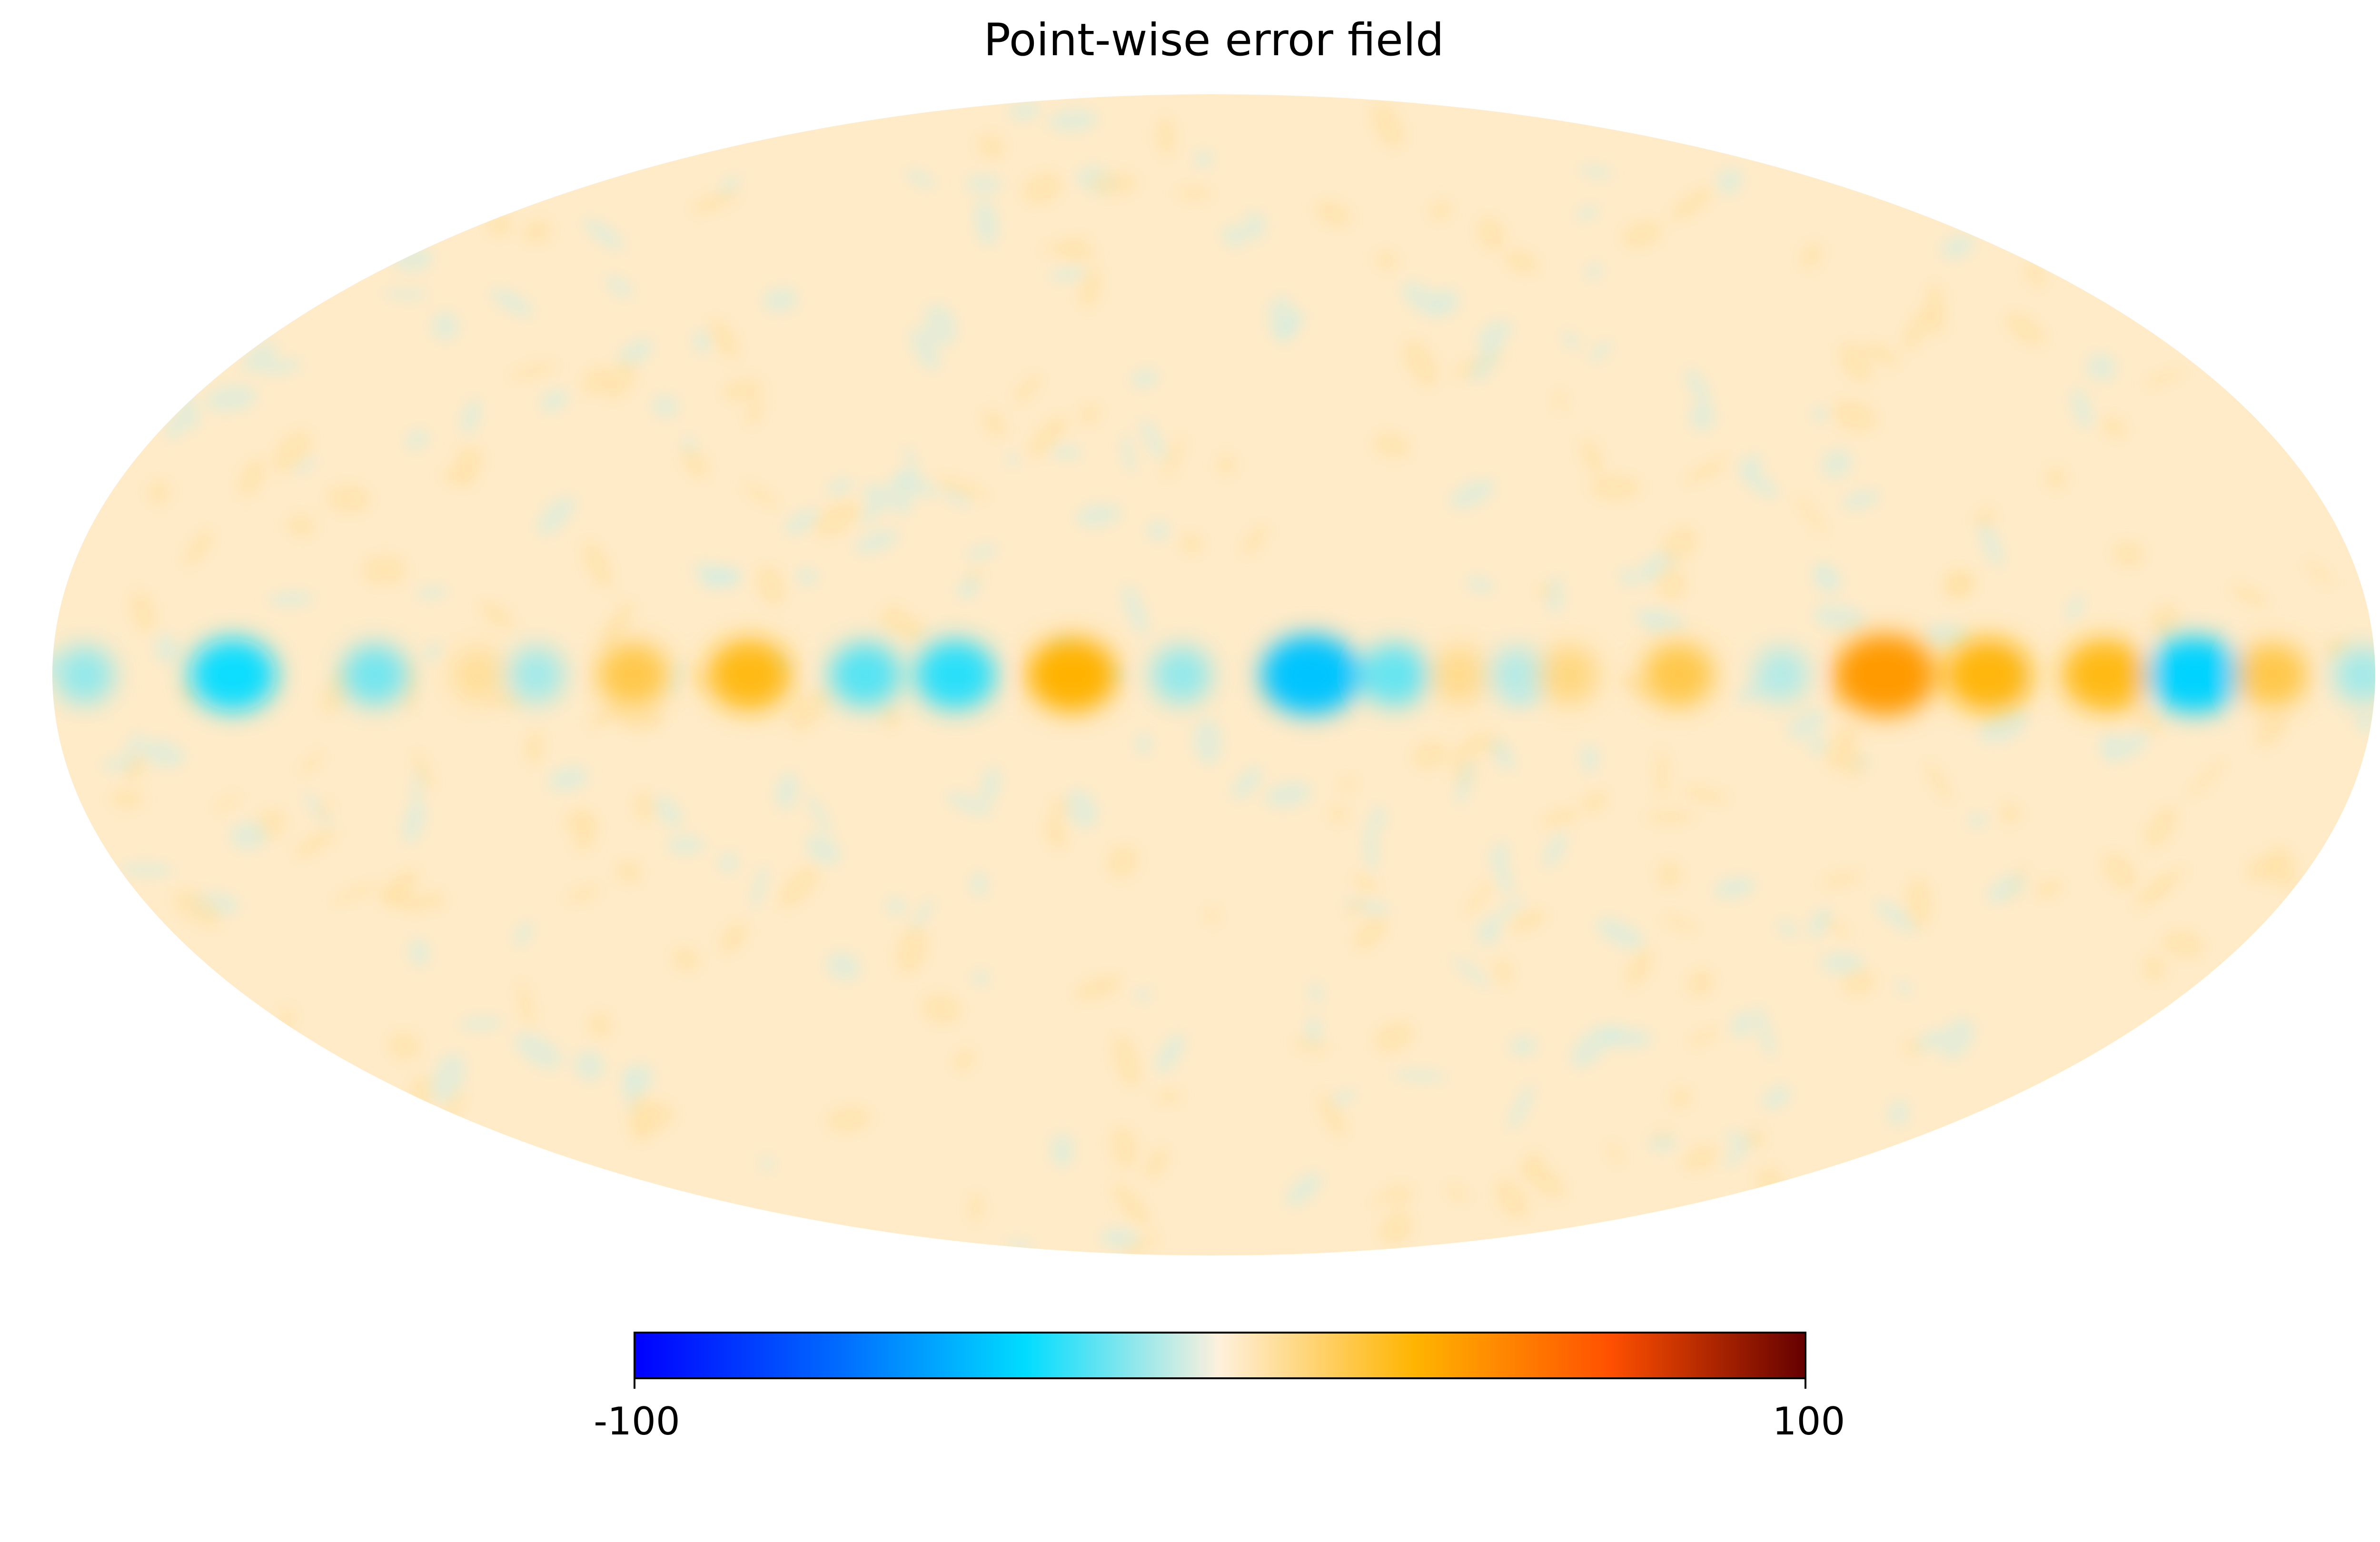 The height and width of the screenshot is (1542, 2380). Describe the element at coordinates (637, 1421) in the screenshot. I see `colorbar-min-label: -100` at that location.